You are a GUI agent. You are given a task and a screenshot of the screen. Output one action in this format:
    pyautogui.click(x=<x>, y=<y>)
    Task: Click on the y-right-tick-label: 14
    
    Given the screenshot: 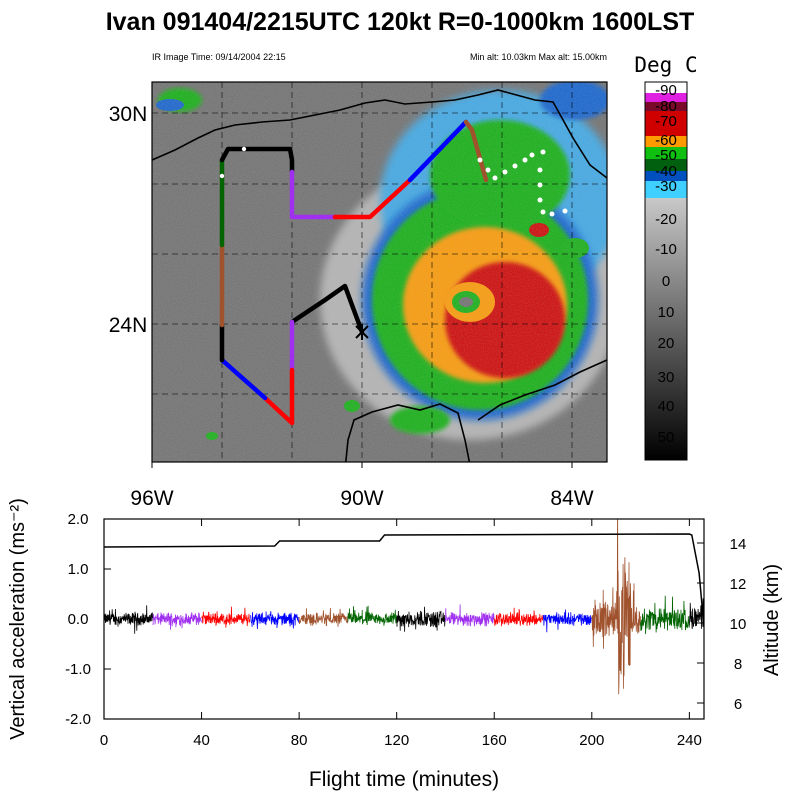 What is the action you would take?
    pyautogui.click(x=738, y=544)
    